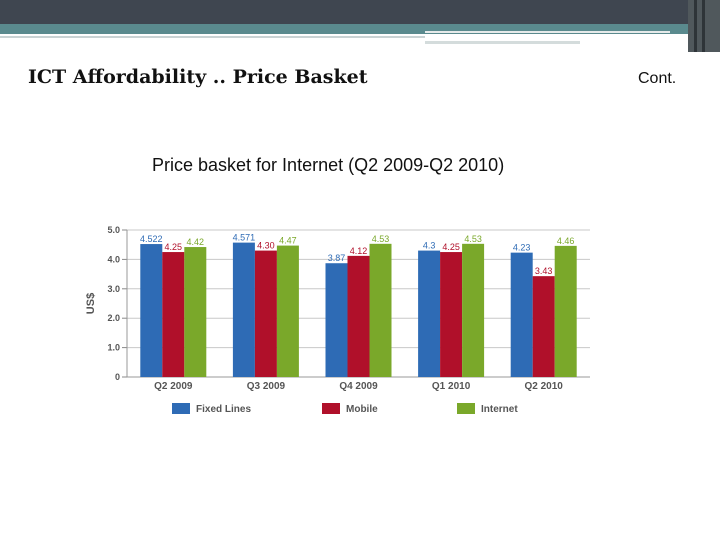 This screenshot has height=540, width=720. I want to click on x-tick-label: Q4 2009, so click(358, 386).